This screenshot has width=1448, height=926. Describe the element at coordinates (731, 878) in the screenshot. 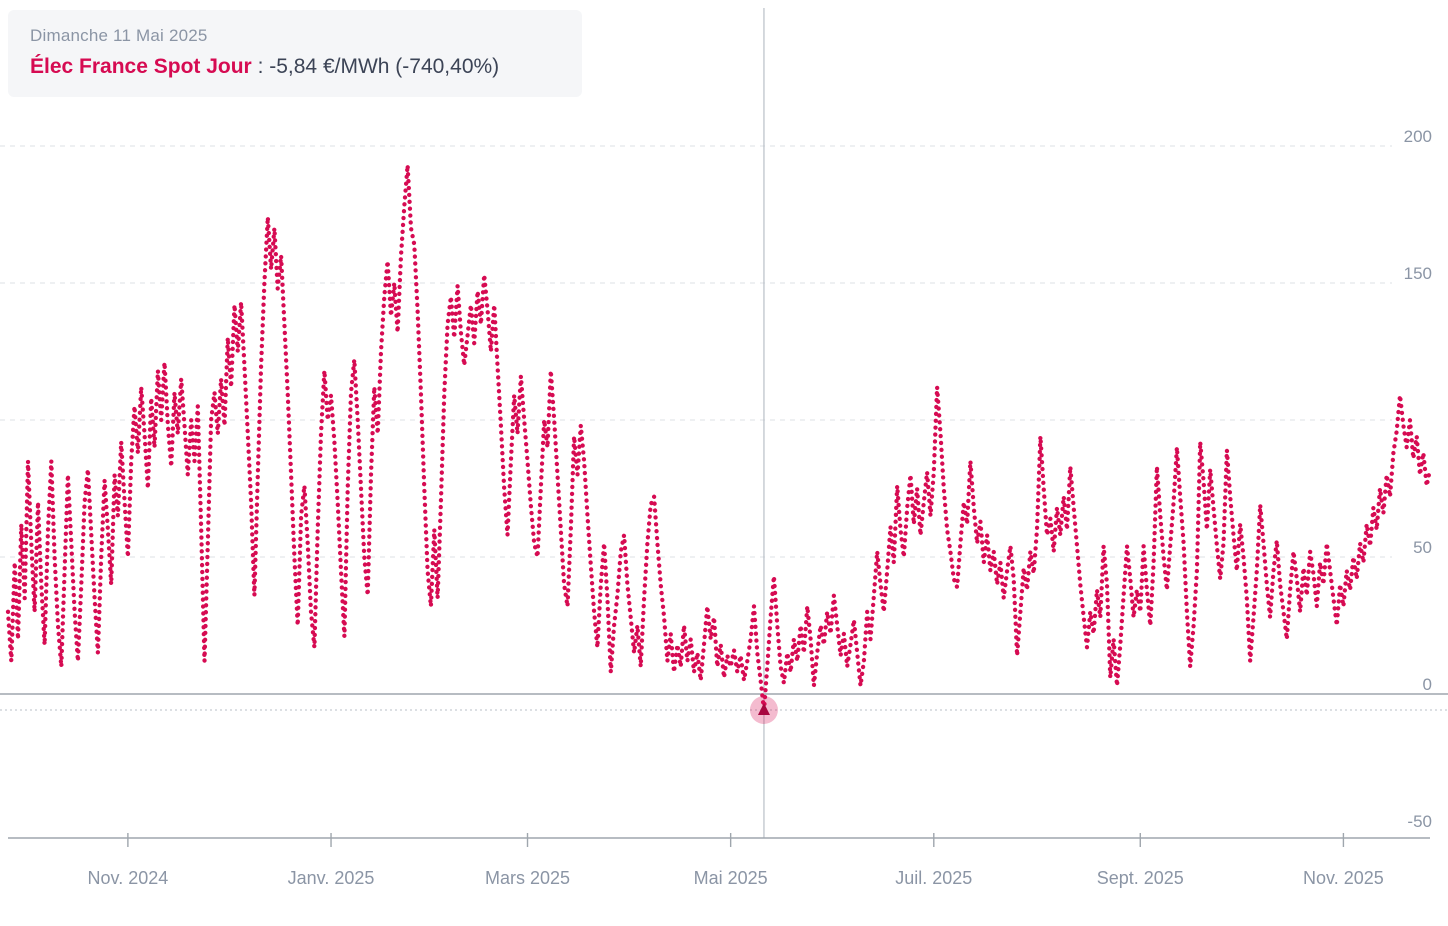

I see `x-axis-label: Mai 2025` at that location.